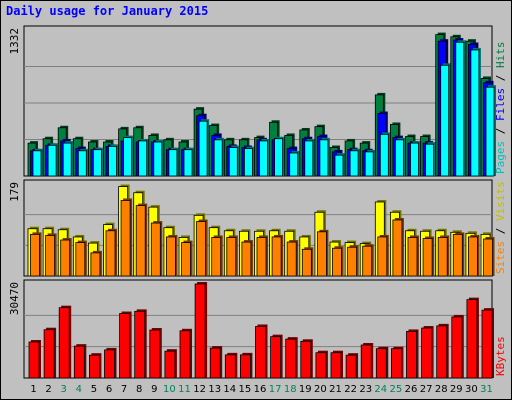 The height and width of the screenshot is (400, 512). Describe the element at coordinates (124, 389) in the screenshot. I see `day-label-7: 7` at that location.